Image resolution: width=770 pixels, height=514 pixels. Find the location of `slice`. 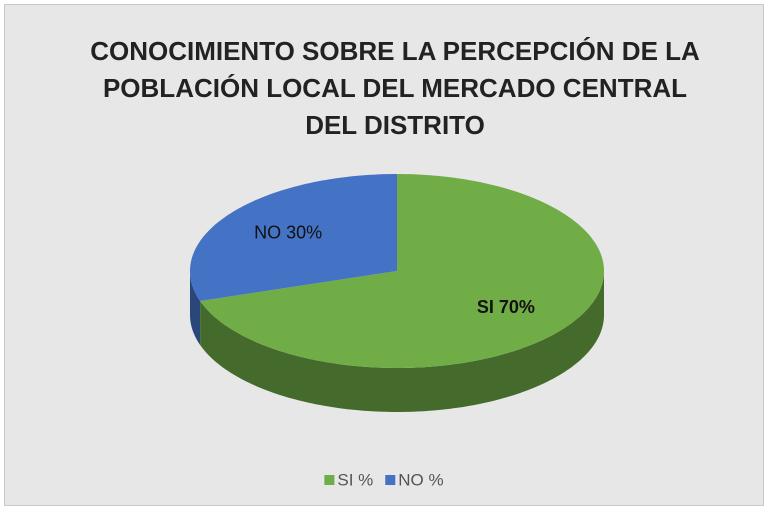

slice is located at coordinates (293, 237).